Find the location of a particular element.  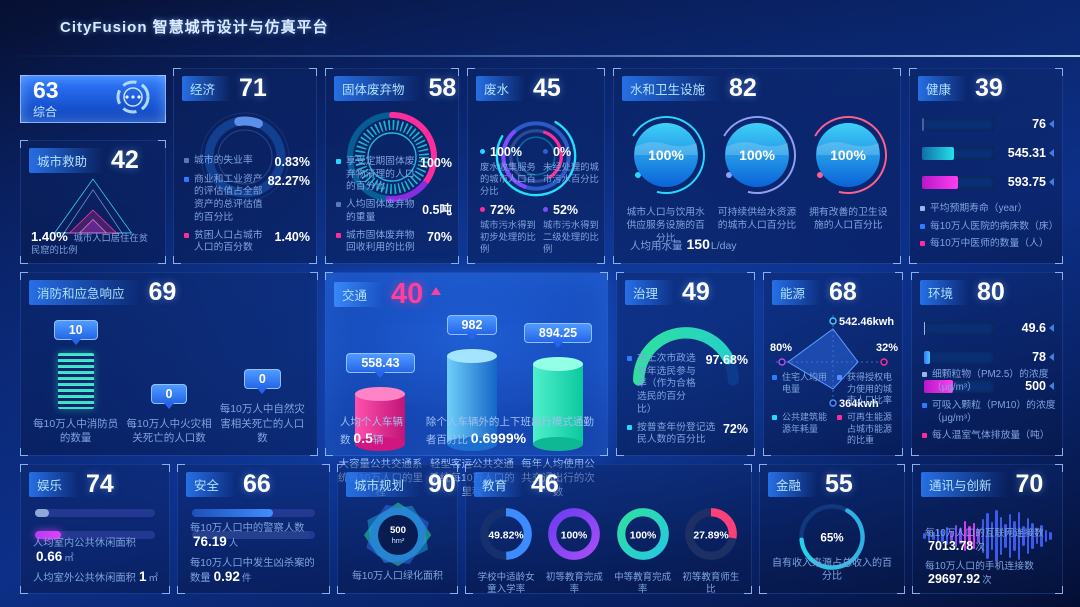

svg-text: 500 is located at coordinates (397, 530).